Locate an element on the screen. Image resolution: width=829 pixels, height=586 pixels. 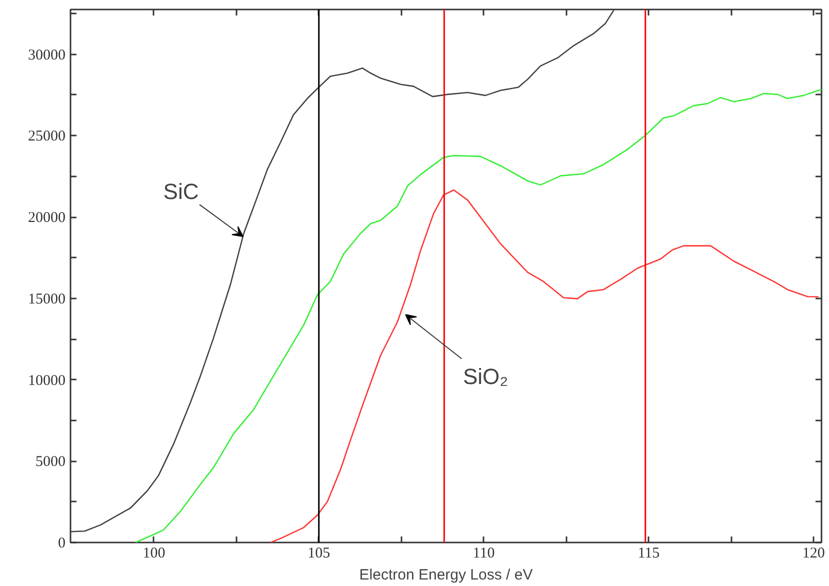
x-axis-title: Electron Energy Loss / eV is located at coordinates (446, 575).